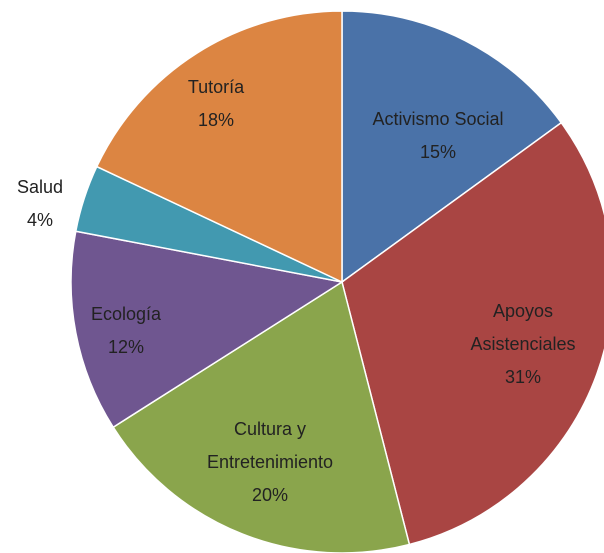  I want to click on slice-label-line: Ecología, so click(126, 314).